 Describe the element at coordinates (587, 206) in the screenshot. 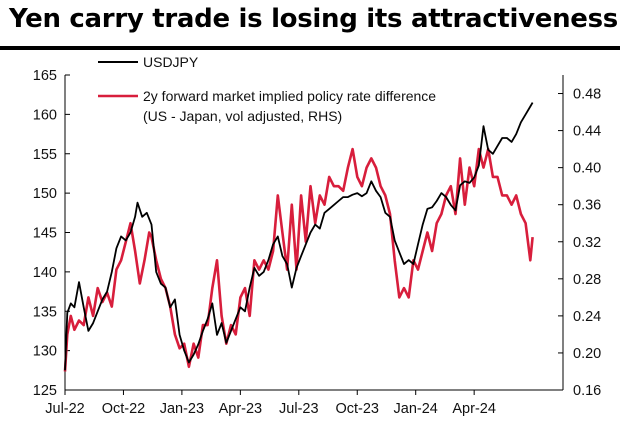

I see `right-tick-label: 0.36` at that location.